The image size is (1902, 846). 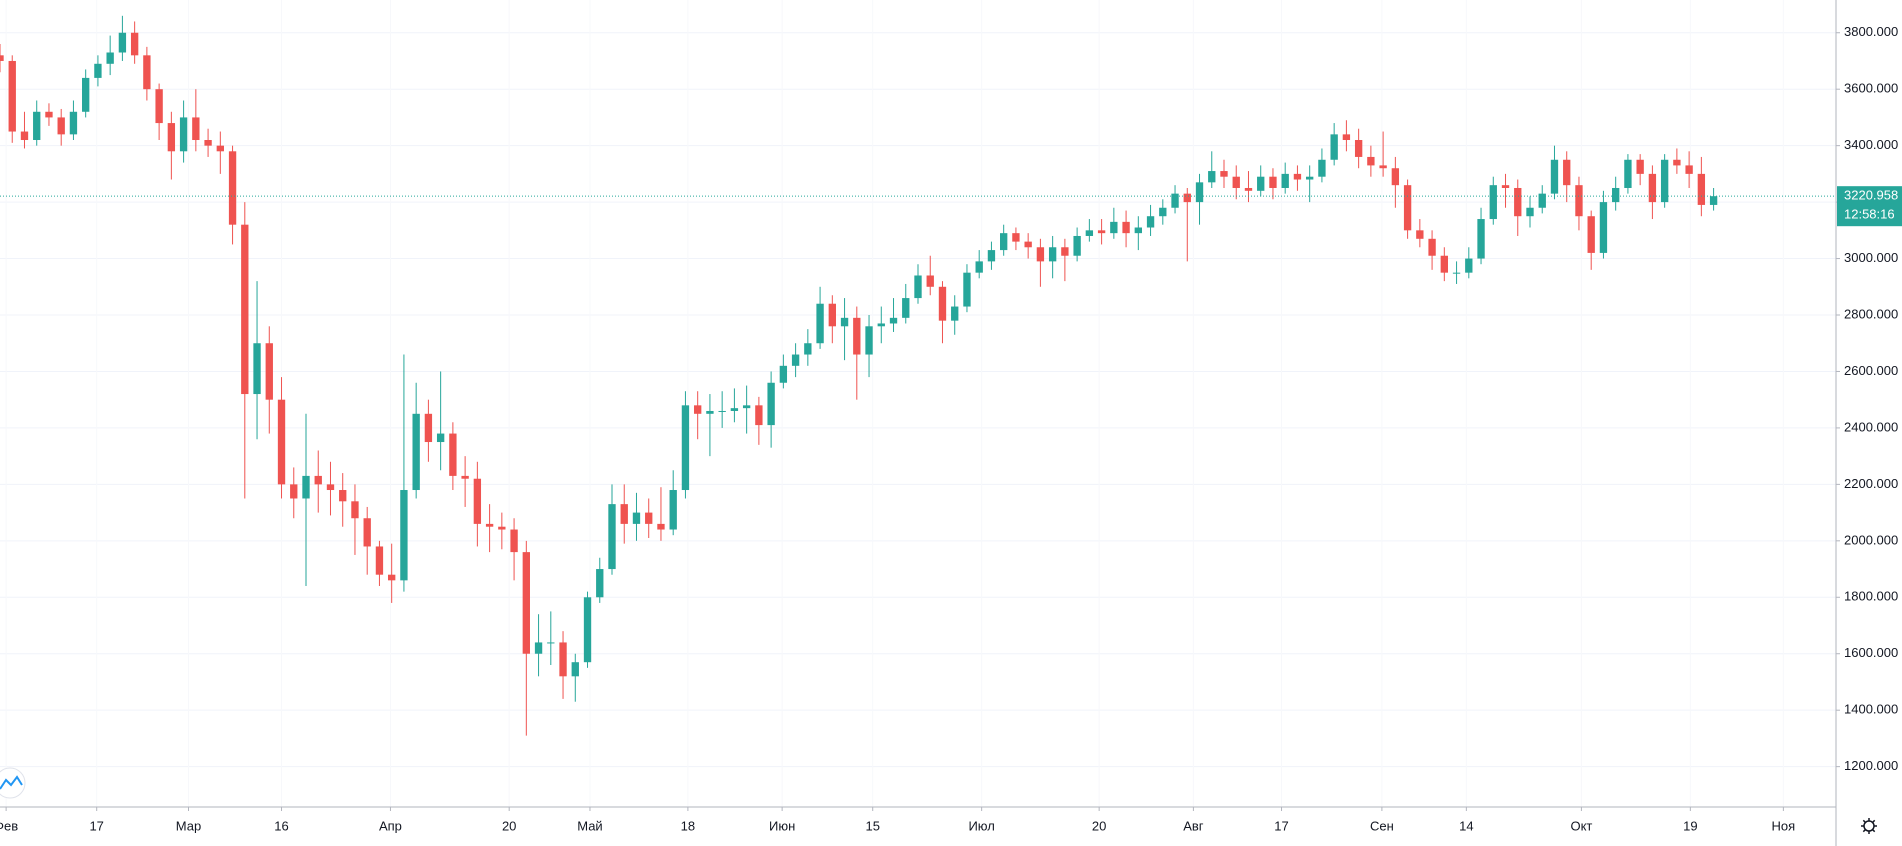 I want to click on x-tick-label: Июл, so click(x=981, y=825).